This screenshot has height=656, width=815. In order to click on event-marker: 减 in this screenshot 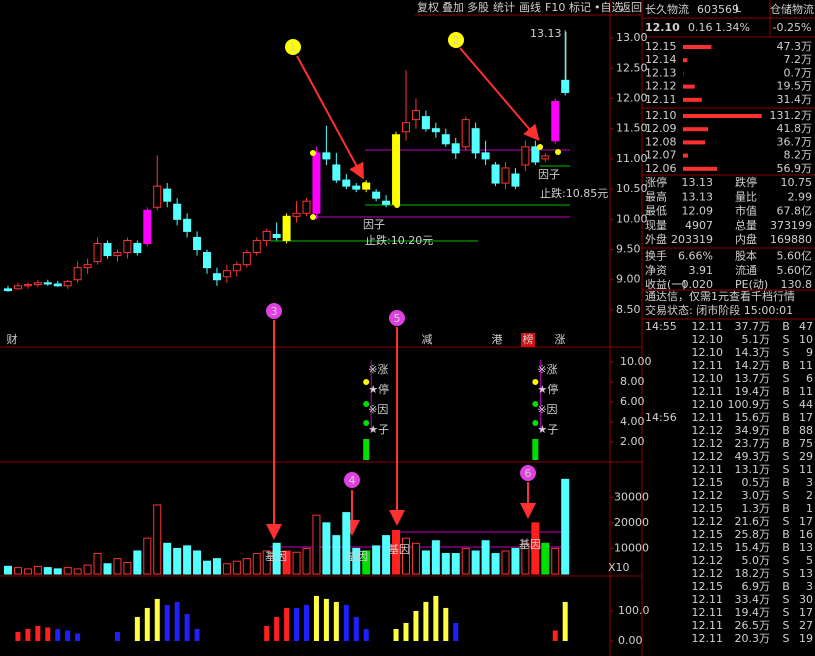, I will do `click(427, 339)`.